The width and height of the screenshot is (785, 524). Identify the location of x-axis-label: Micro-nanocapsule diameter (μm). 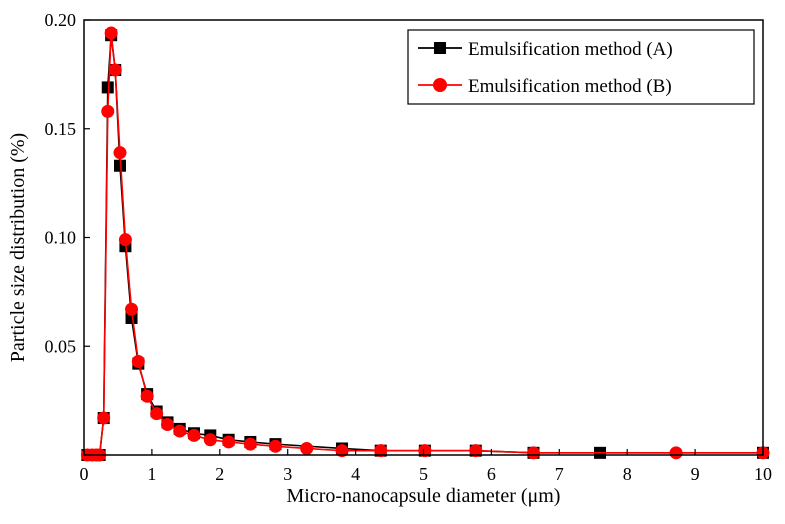
(424, 496).